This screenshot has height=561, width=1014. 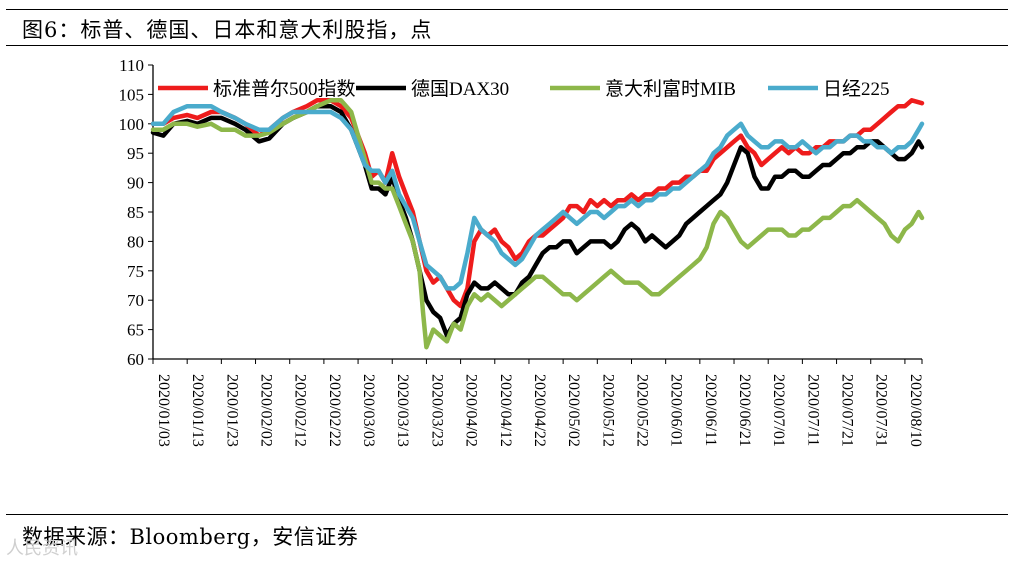 I want to click on x-tick-label: 2020/05/22, so click(x=641, y=410).